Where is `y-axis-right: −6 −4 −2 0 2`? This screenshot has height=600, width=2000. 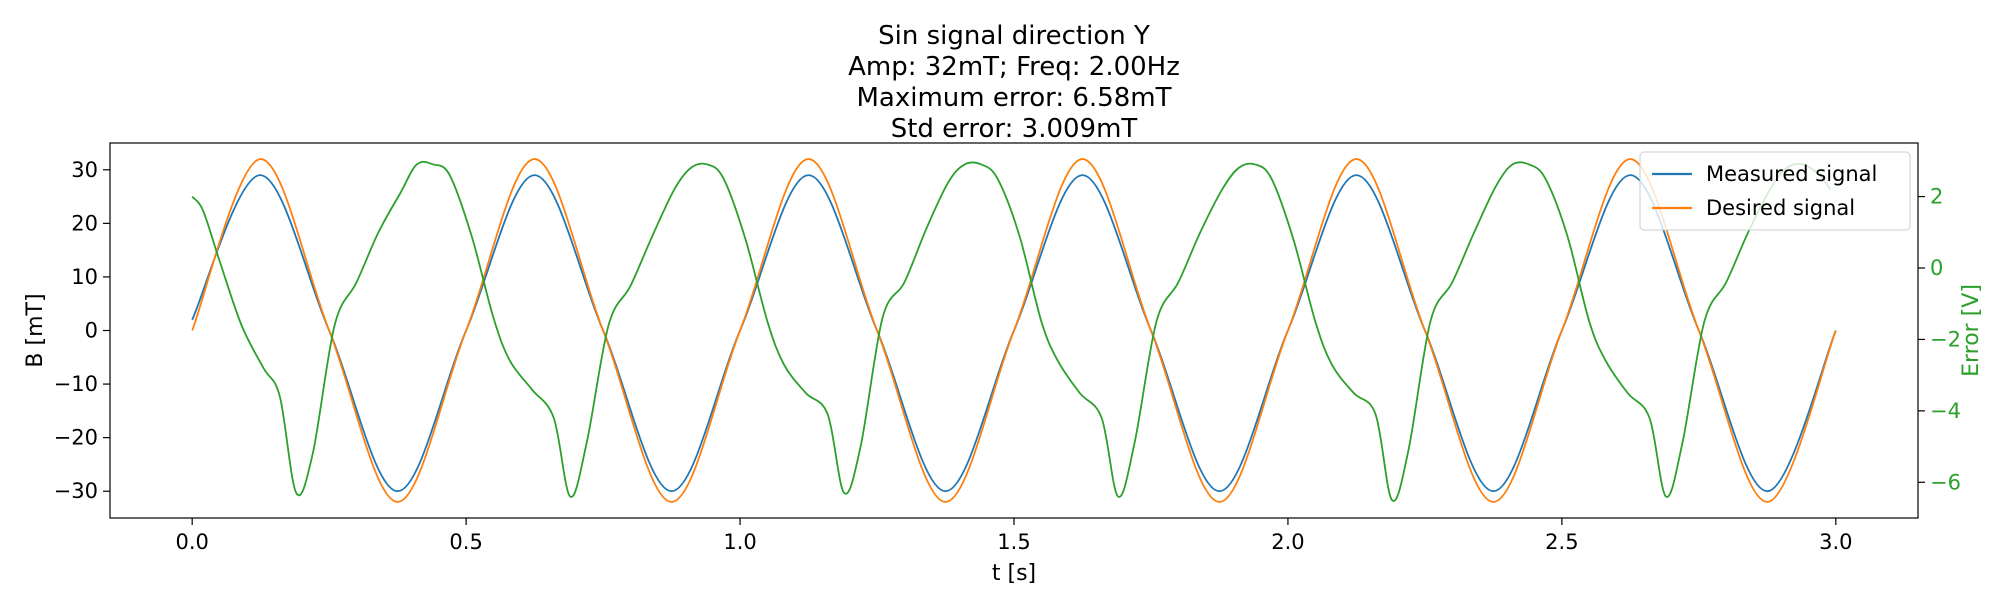
y-axis-right: −6 −4 −2 0 2 is located at coordinates (1939, 339).